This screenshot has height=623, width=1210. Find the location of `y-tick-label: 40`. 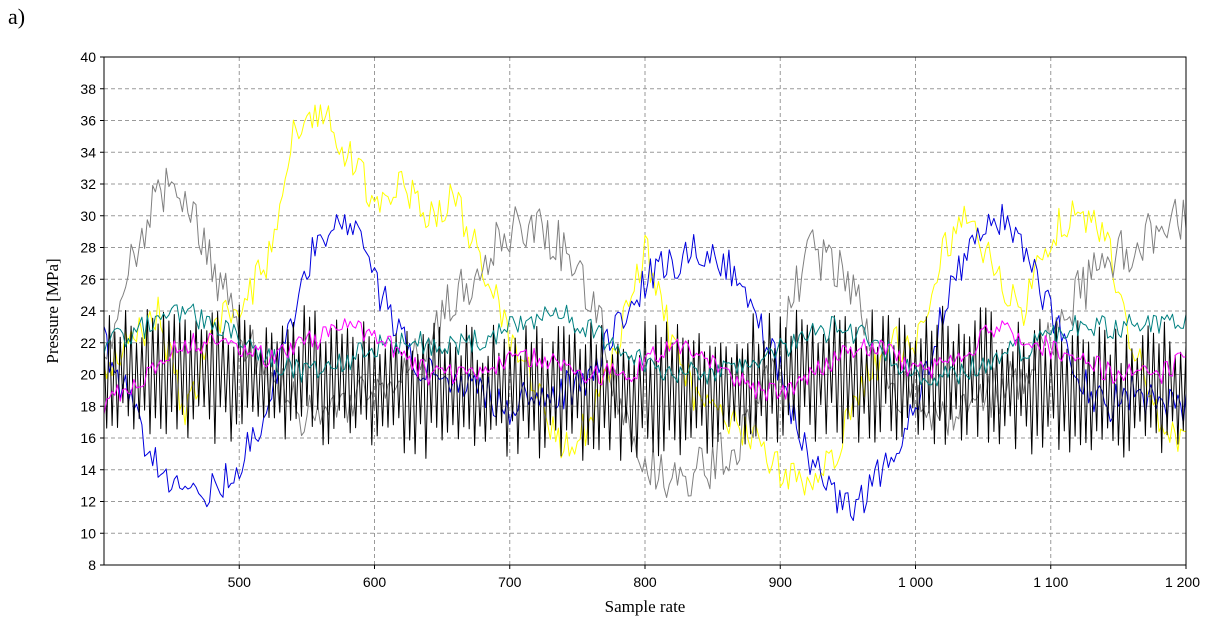

y-tick-label: 40 is located at coordinates (88, 57).